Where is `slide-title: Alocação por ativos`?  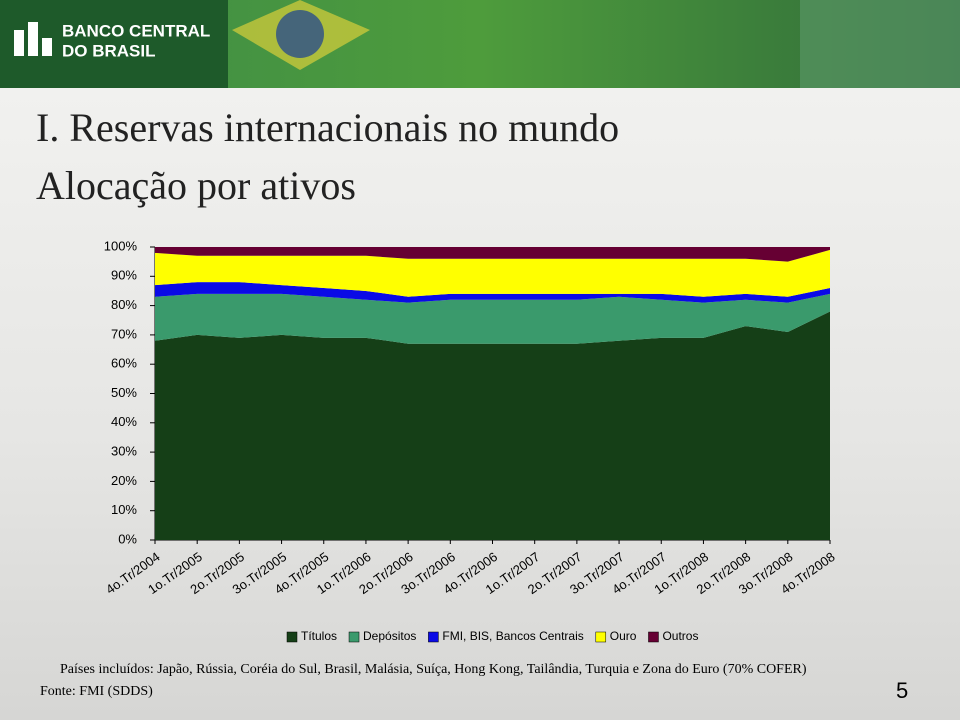 slide-title: Alocação por ativos is located at coordinates (196, 185).